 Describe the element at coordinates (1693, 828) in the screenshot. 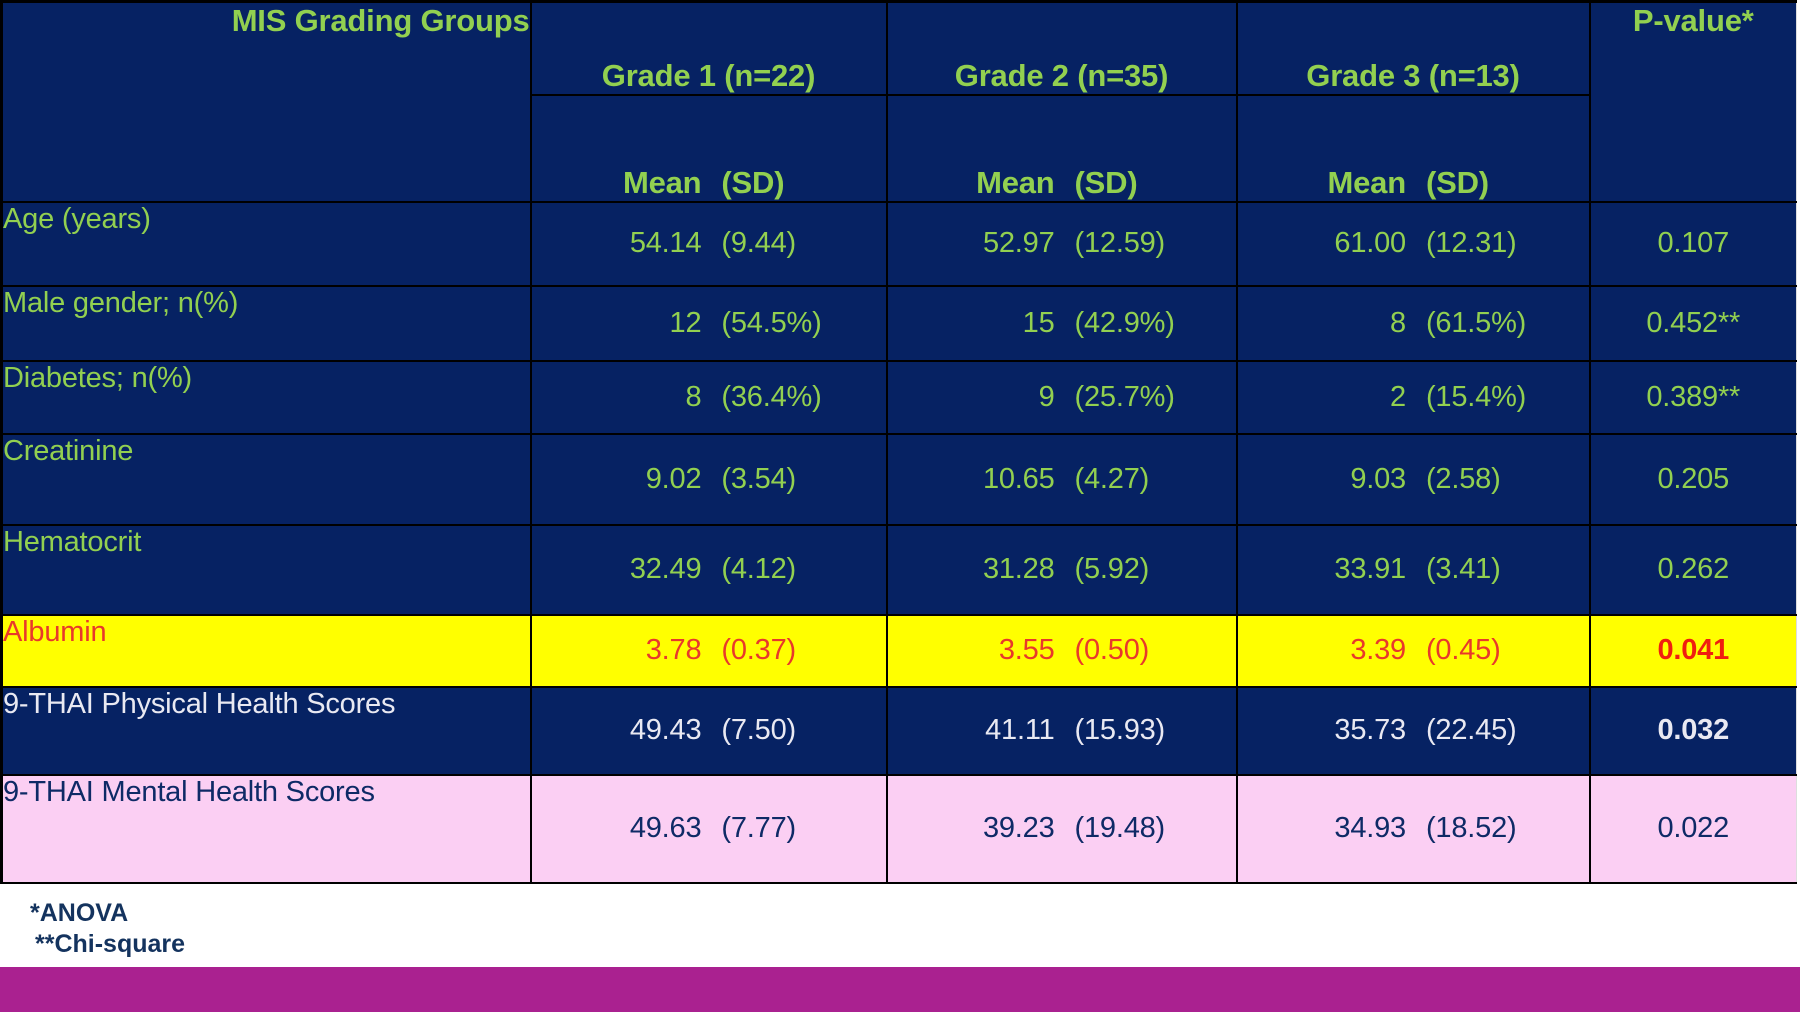

I see `p-value-text: 0.022` at that location.